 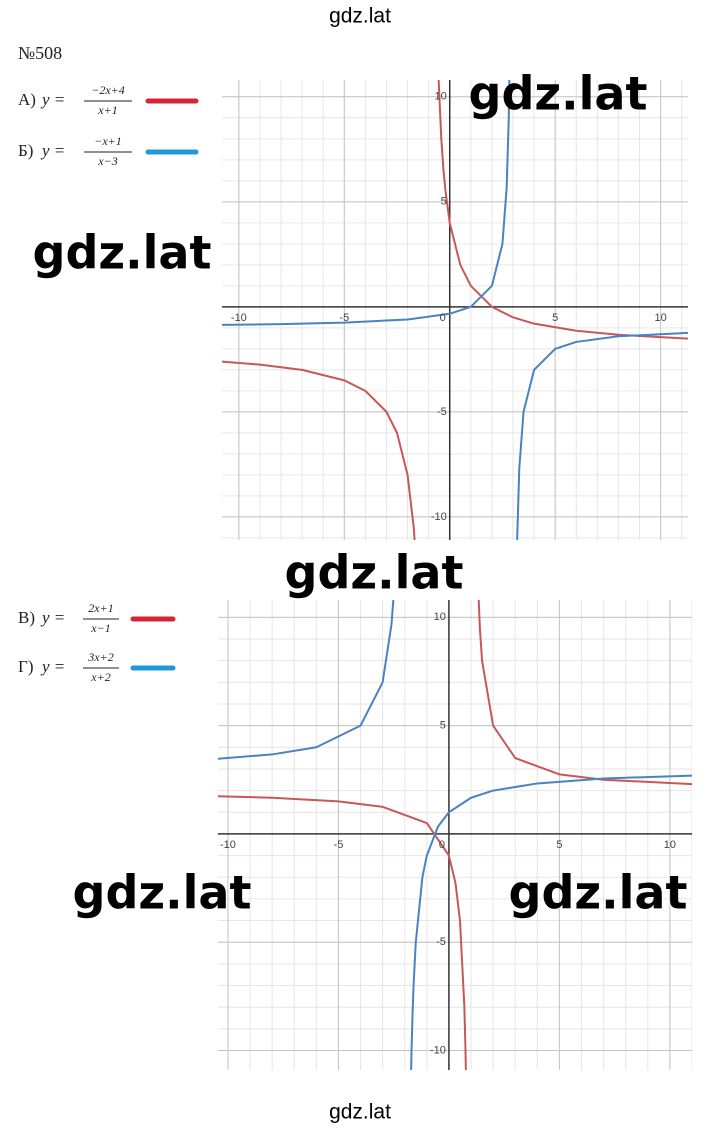 What do you see at coordinates (108, 90) in the screenshot?
I see `legend-numerator: −2x+4` at bounding box center [108, 90].